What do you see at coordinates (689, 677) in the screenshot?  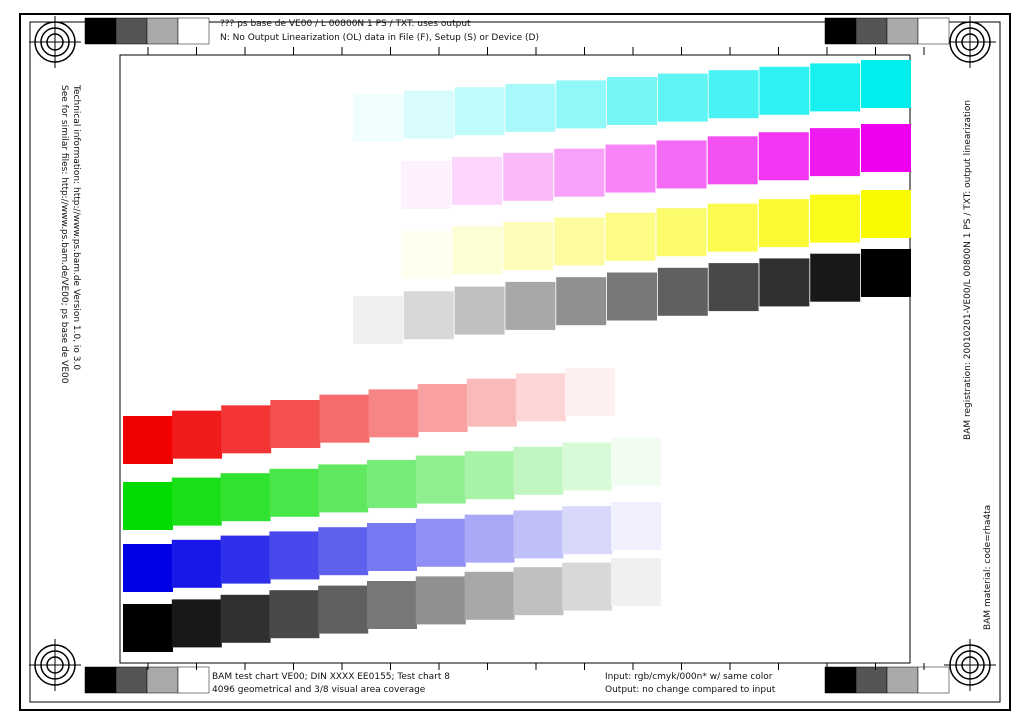 I see `footer-text: Input: rgb/cmyk/000n* w/ same color` at bounding box center [689, 677].